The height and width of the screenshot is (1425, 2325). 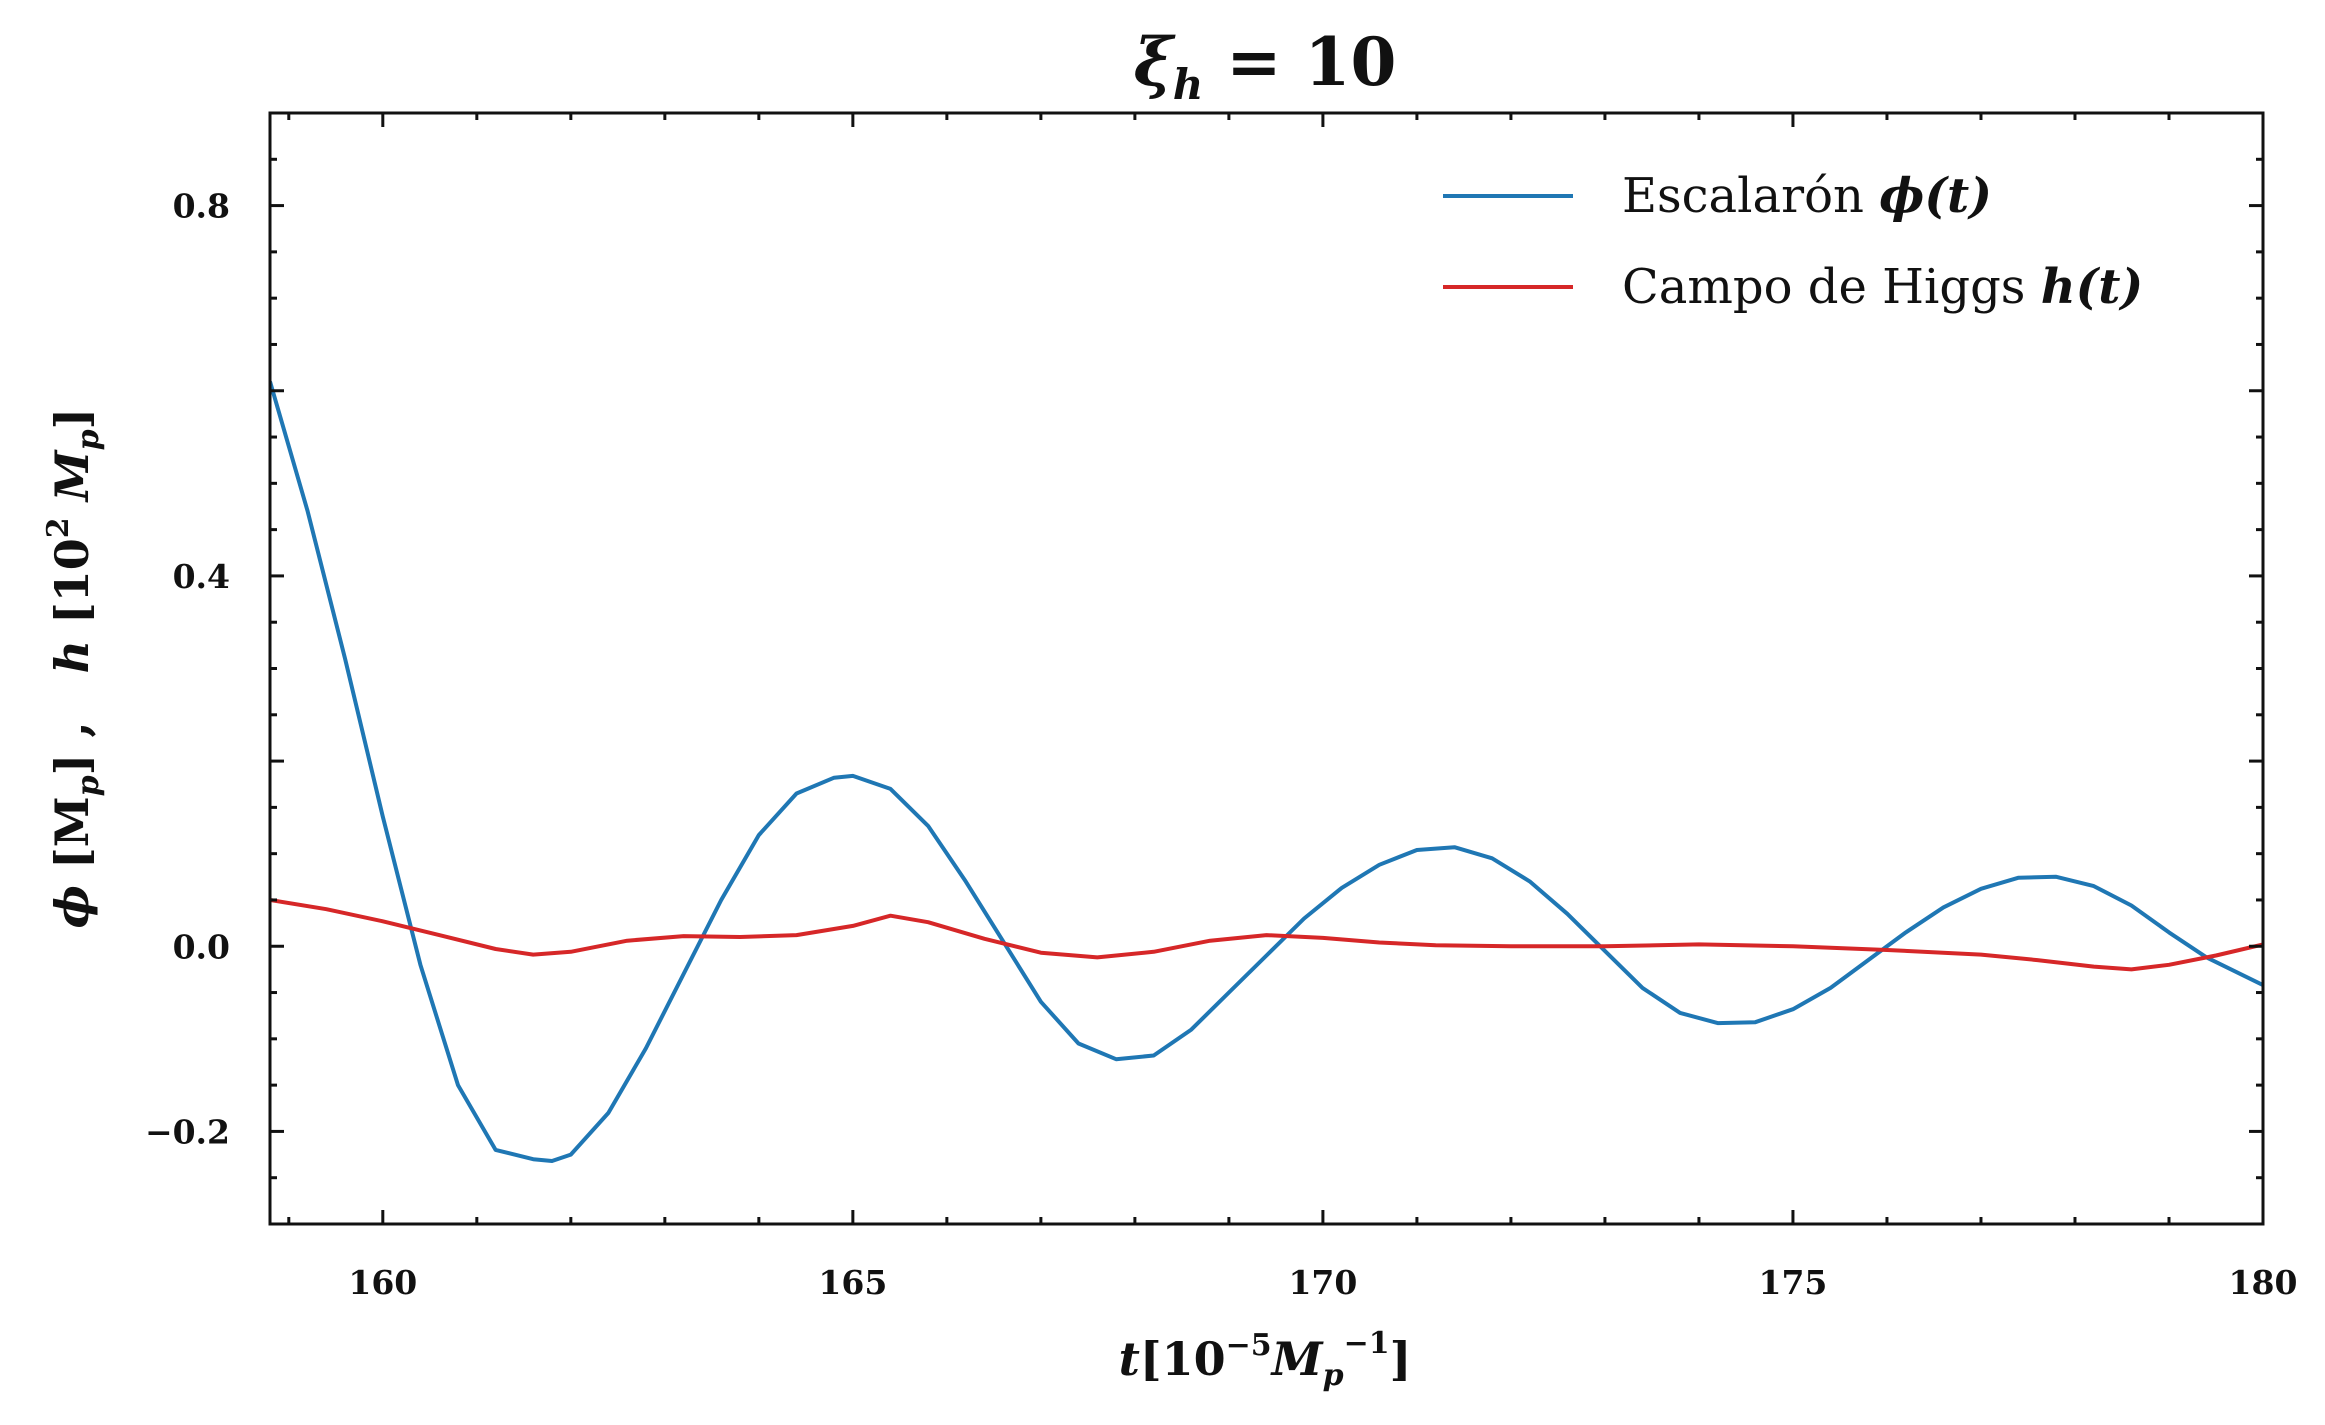 What do you see at coordinates (201, 206) in the screenshot?
I see `y-tick-label: 0.8` at bounding box center [201, 206].